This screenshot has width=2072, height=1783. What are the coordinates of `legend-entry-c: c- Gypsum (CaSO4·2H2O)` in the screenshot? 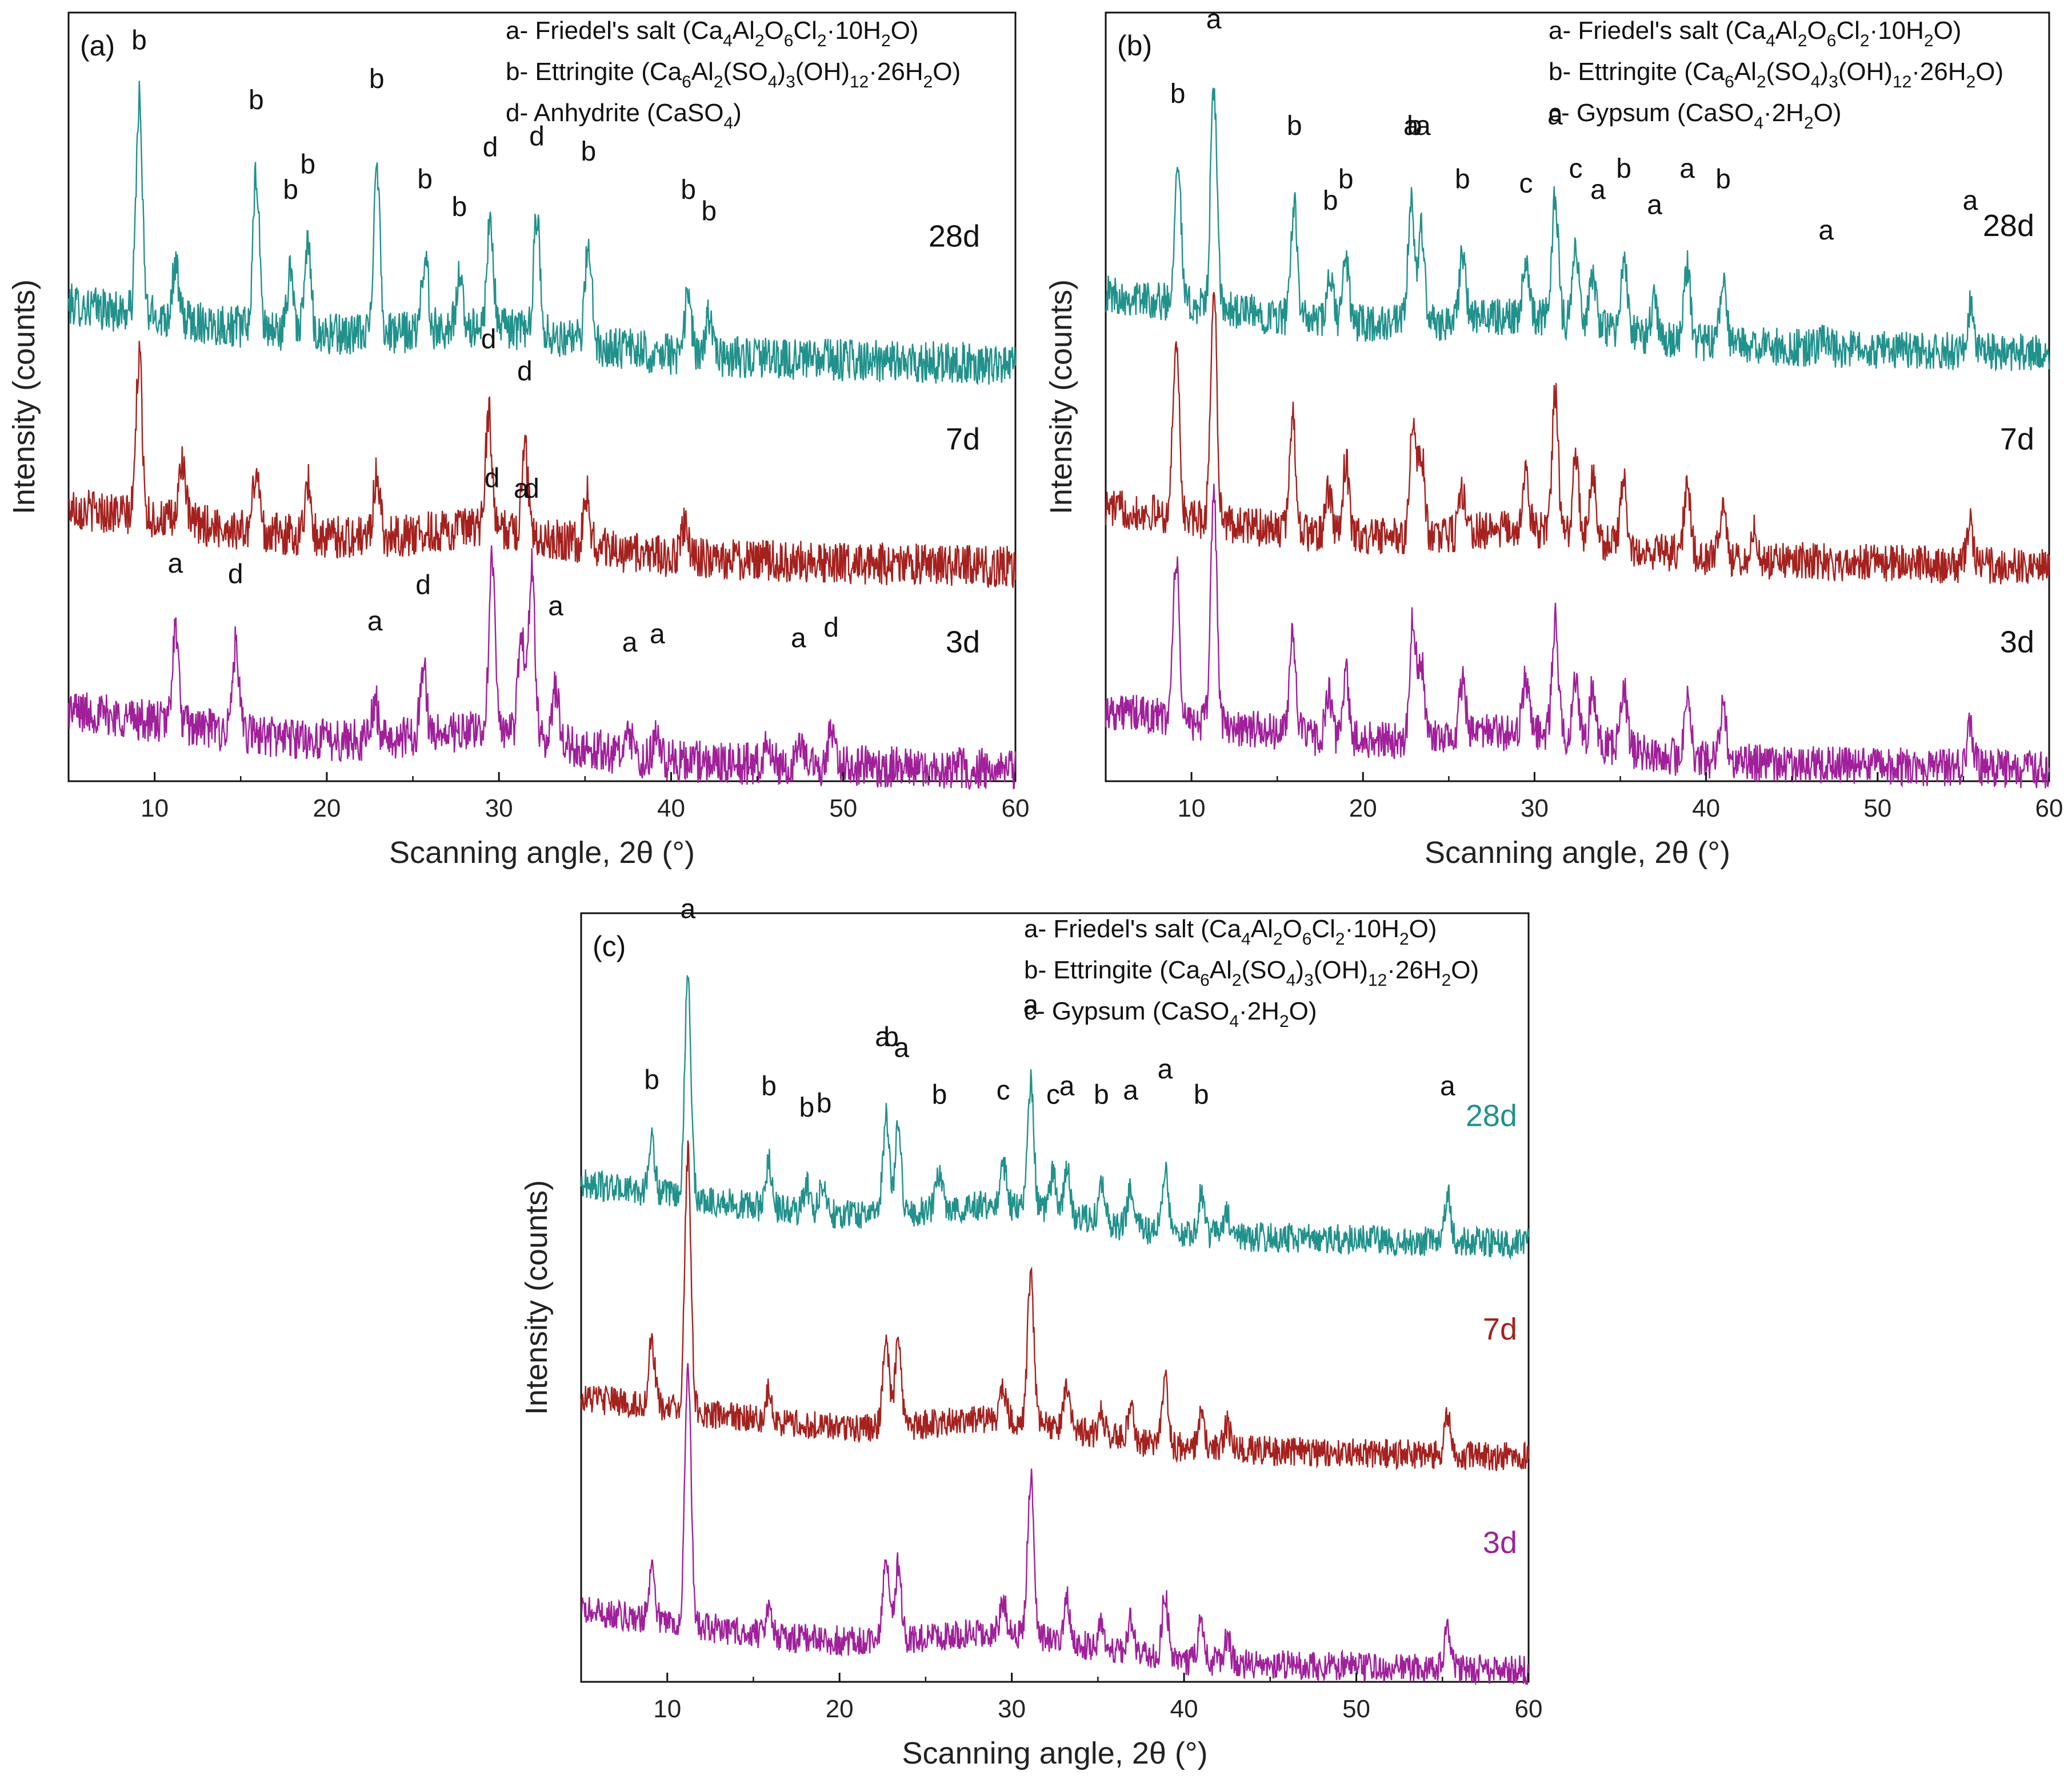 It's located at (1170, 1014).